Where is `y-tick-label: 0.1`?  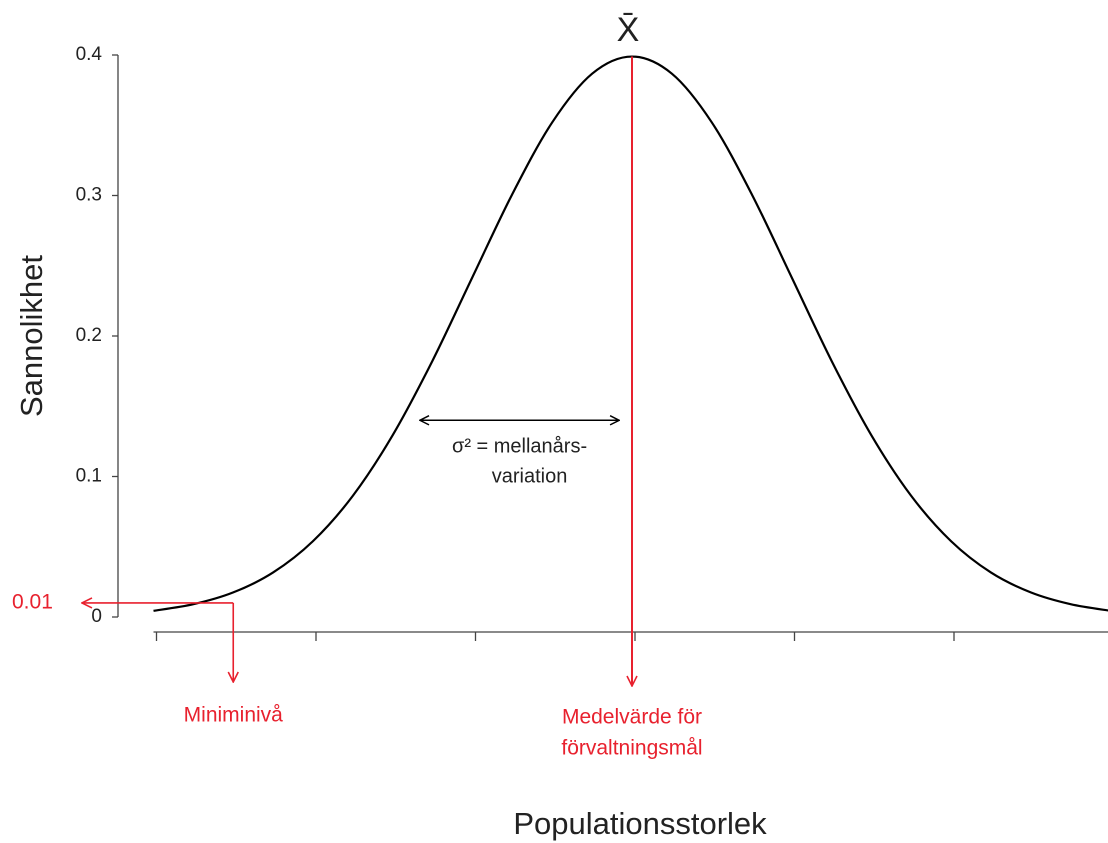 y-tick-label: 0.1 is located at coordinates (89, 476).